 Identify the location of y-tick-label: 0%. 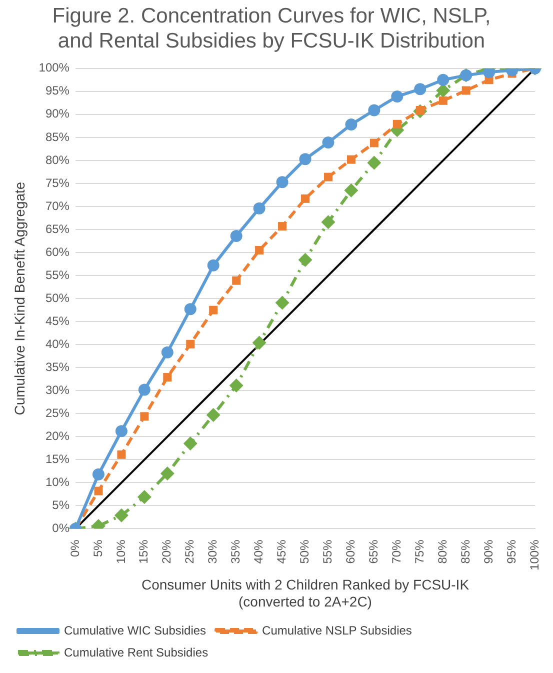
(61, 528).